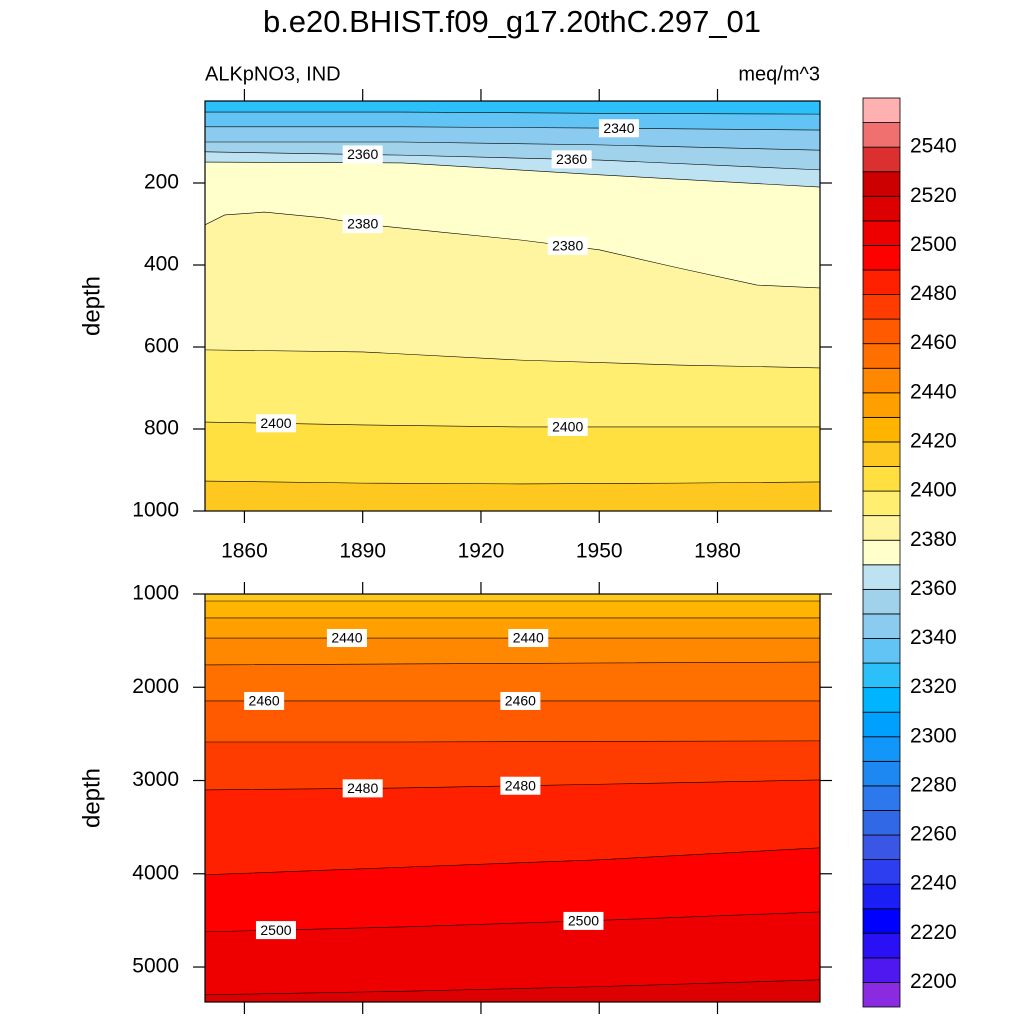 The width and height of the screenshot is (1024, 1024). What do you see at coordinates (717, 551) in the screenshot?
I see `x-tick-label: 1980` at bounding box center [717, 551].